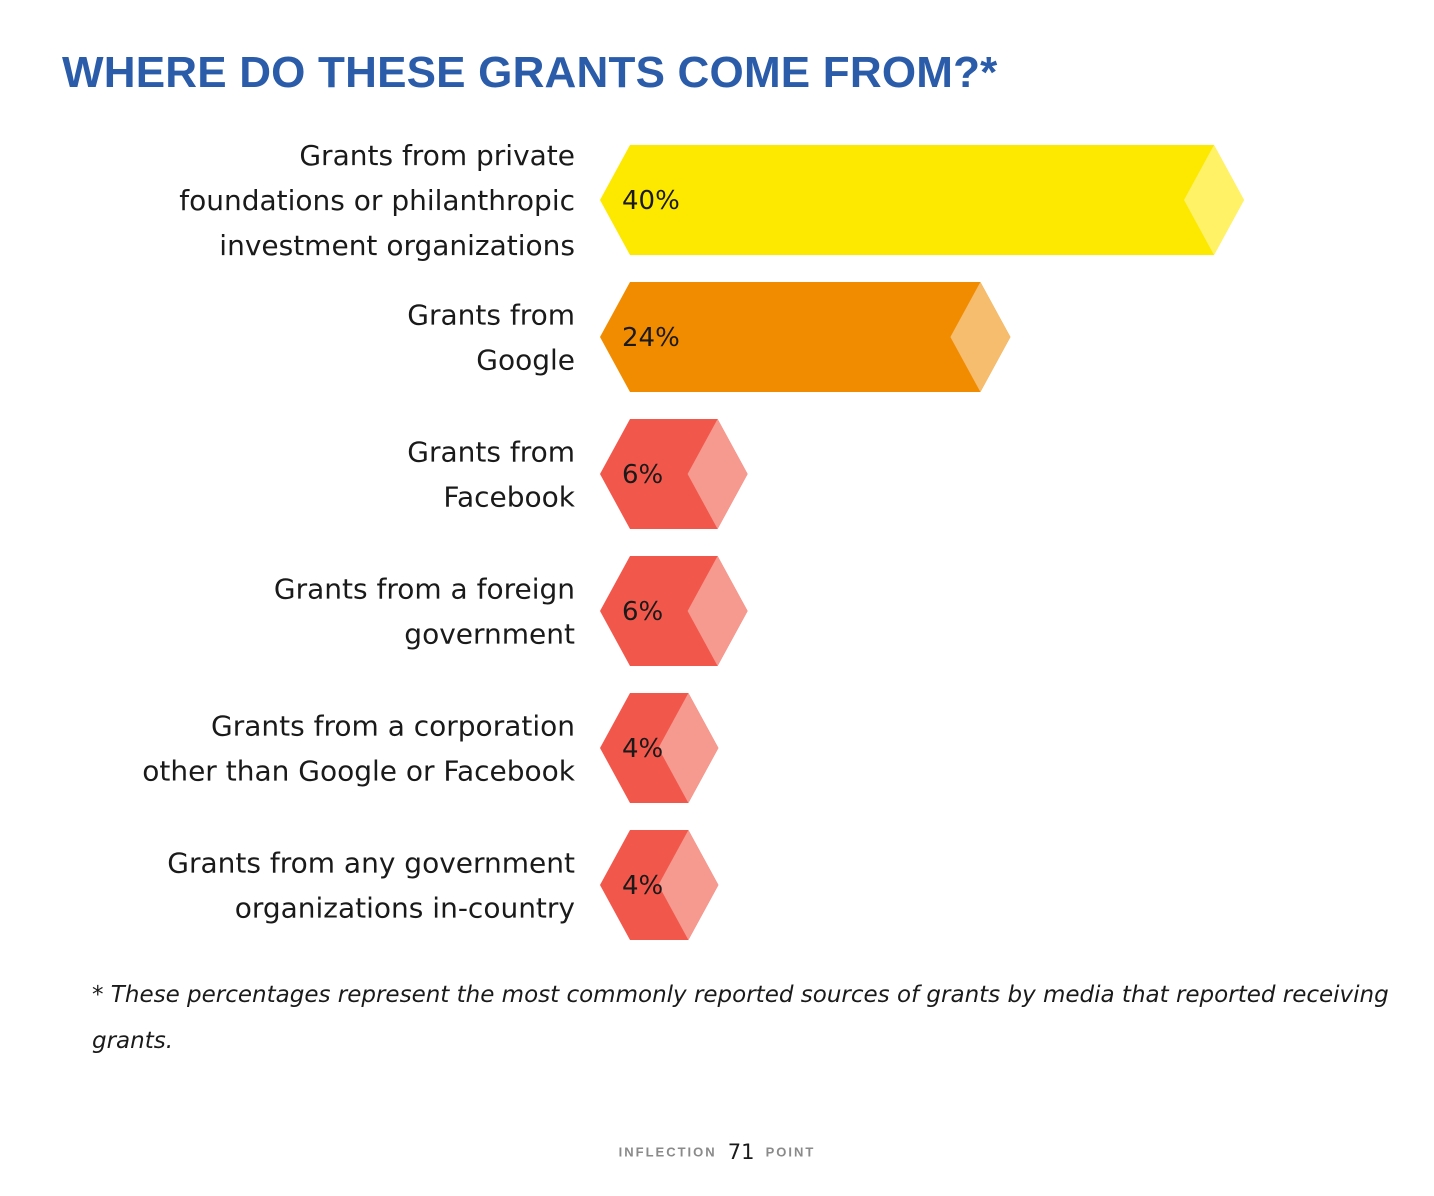 This screenshot has height=1196, width=1434. I want to click on bar-group: 6% Grants from Facebook, so click(577, 474).